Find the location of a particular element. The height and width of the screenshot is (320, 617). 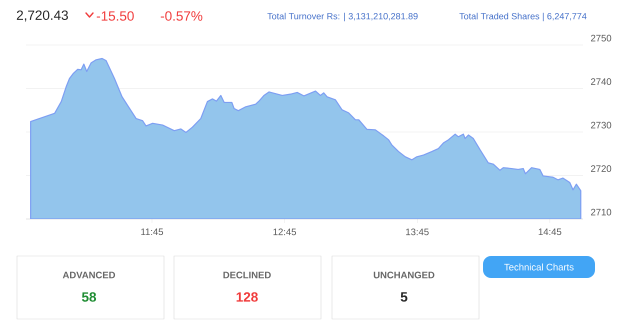

x-tick-label: 13:45 is located at coordinates (417, 232).